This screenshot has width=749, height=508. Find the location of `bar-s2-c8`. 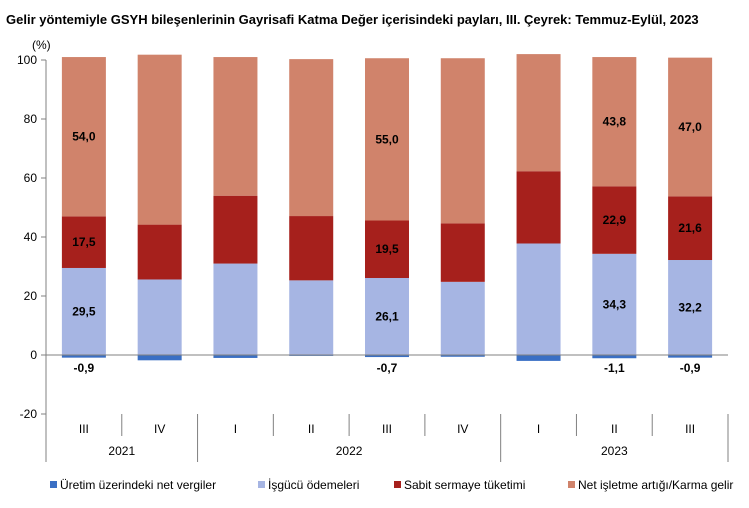

bar-s2-c8 is located at coordinates (690, 228).